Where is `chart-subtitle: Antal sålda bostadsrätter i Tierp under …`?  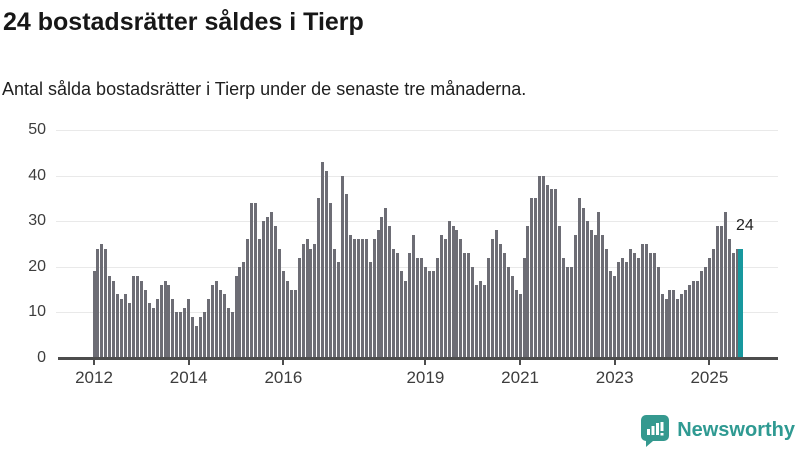 chart-subtitle: Antal sålda bostadsrätter i Tierp under … is located at coordinates (264, 89).